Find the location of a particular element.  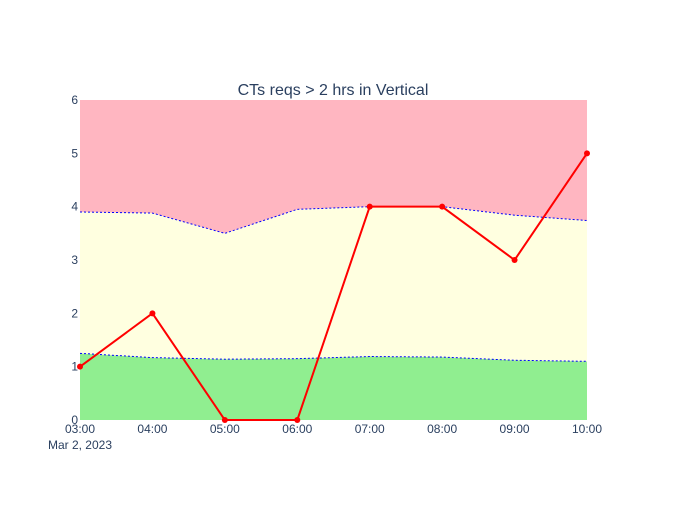

y-axis-ticks: 0 1 2 3 4 5 6 is located at coordinates (74, 260).